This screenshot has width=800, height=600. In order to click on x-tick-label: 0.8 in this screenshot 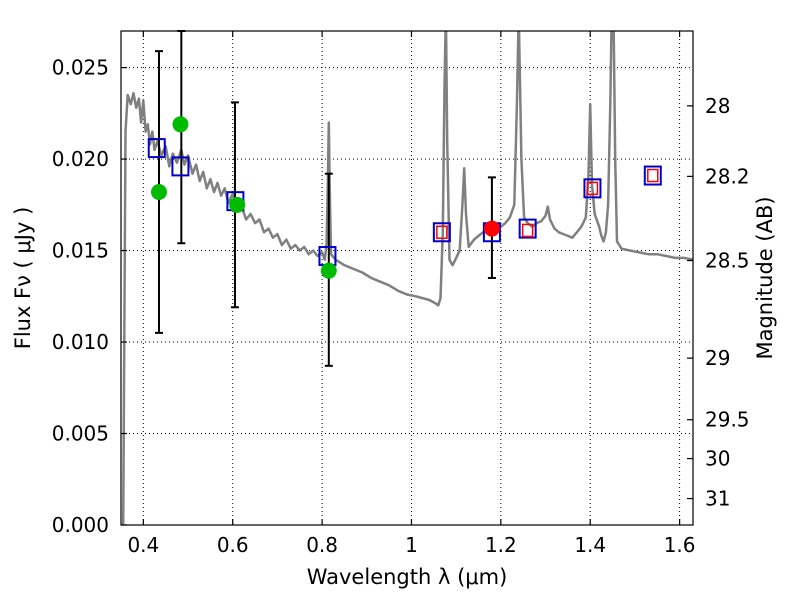, I will do `click(322, 545)`.